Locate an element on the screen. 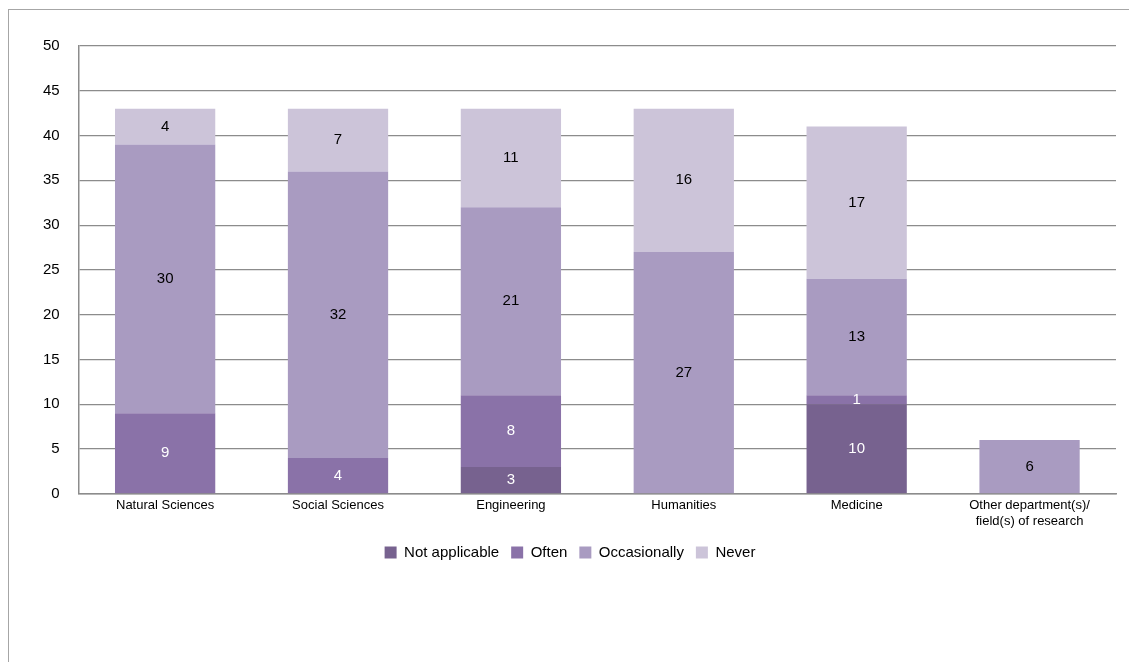  data-label: 6 is located at coordinates (1029, 465).